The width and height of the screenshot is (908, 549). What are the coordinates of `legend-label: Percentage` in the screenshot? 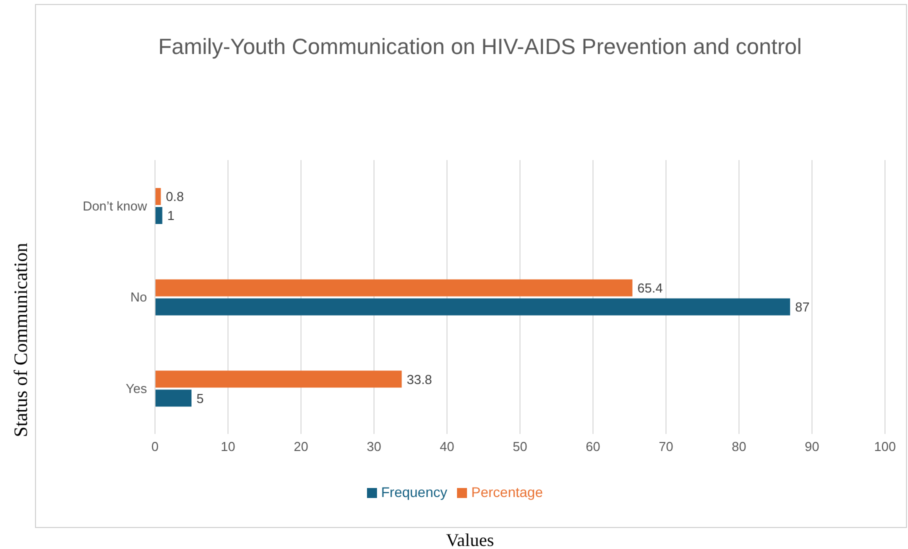 It's located at (507, 492).